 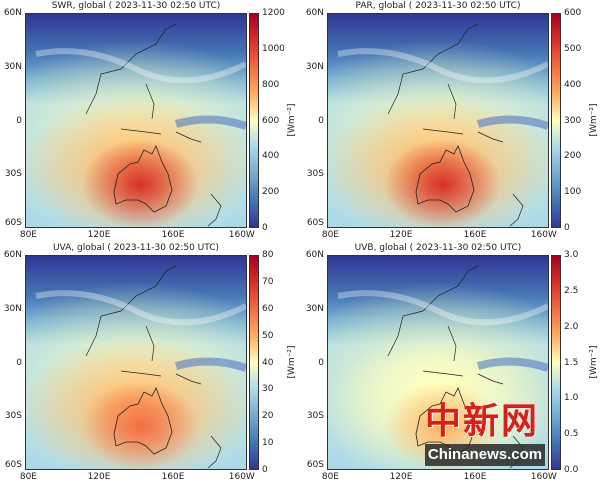 What do you see at coordinates (571, 434) in the screenshot?
I see `colorbar-tick-label: 0.5` at bounding box center [571, 434].